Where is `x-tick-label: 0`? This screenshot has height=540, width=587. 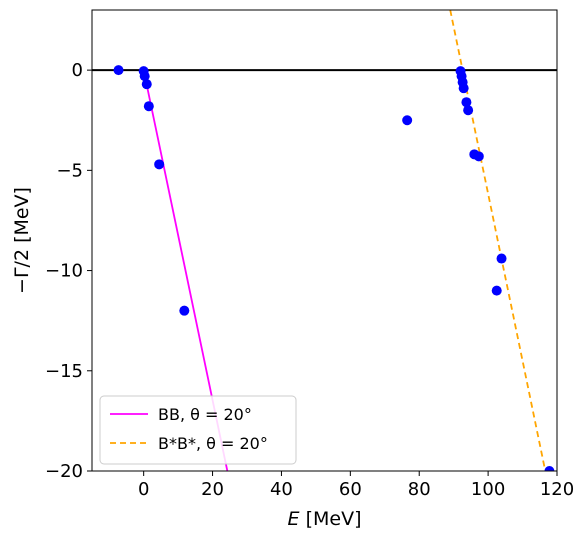 x-tick-label: 0 is located at coordinates (143, 489).